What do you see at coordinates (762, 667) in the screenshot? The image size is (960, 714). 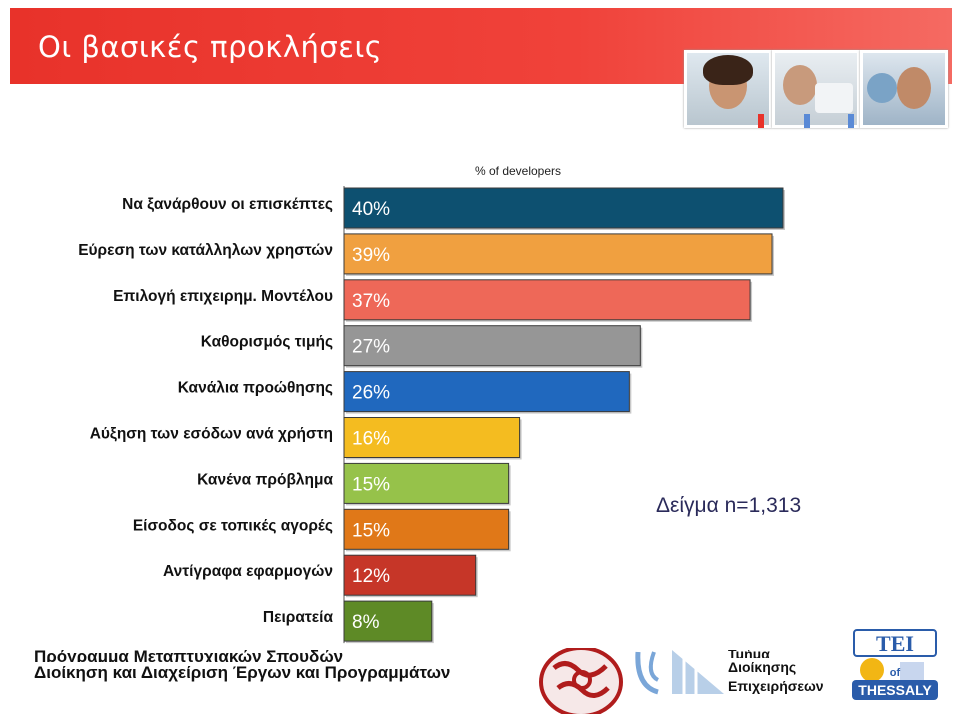 I see `department-line-1: Διοίκησης` at bounding box center [762, 667].